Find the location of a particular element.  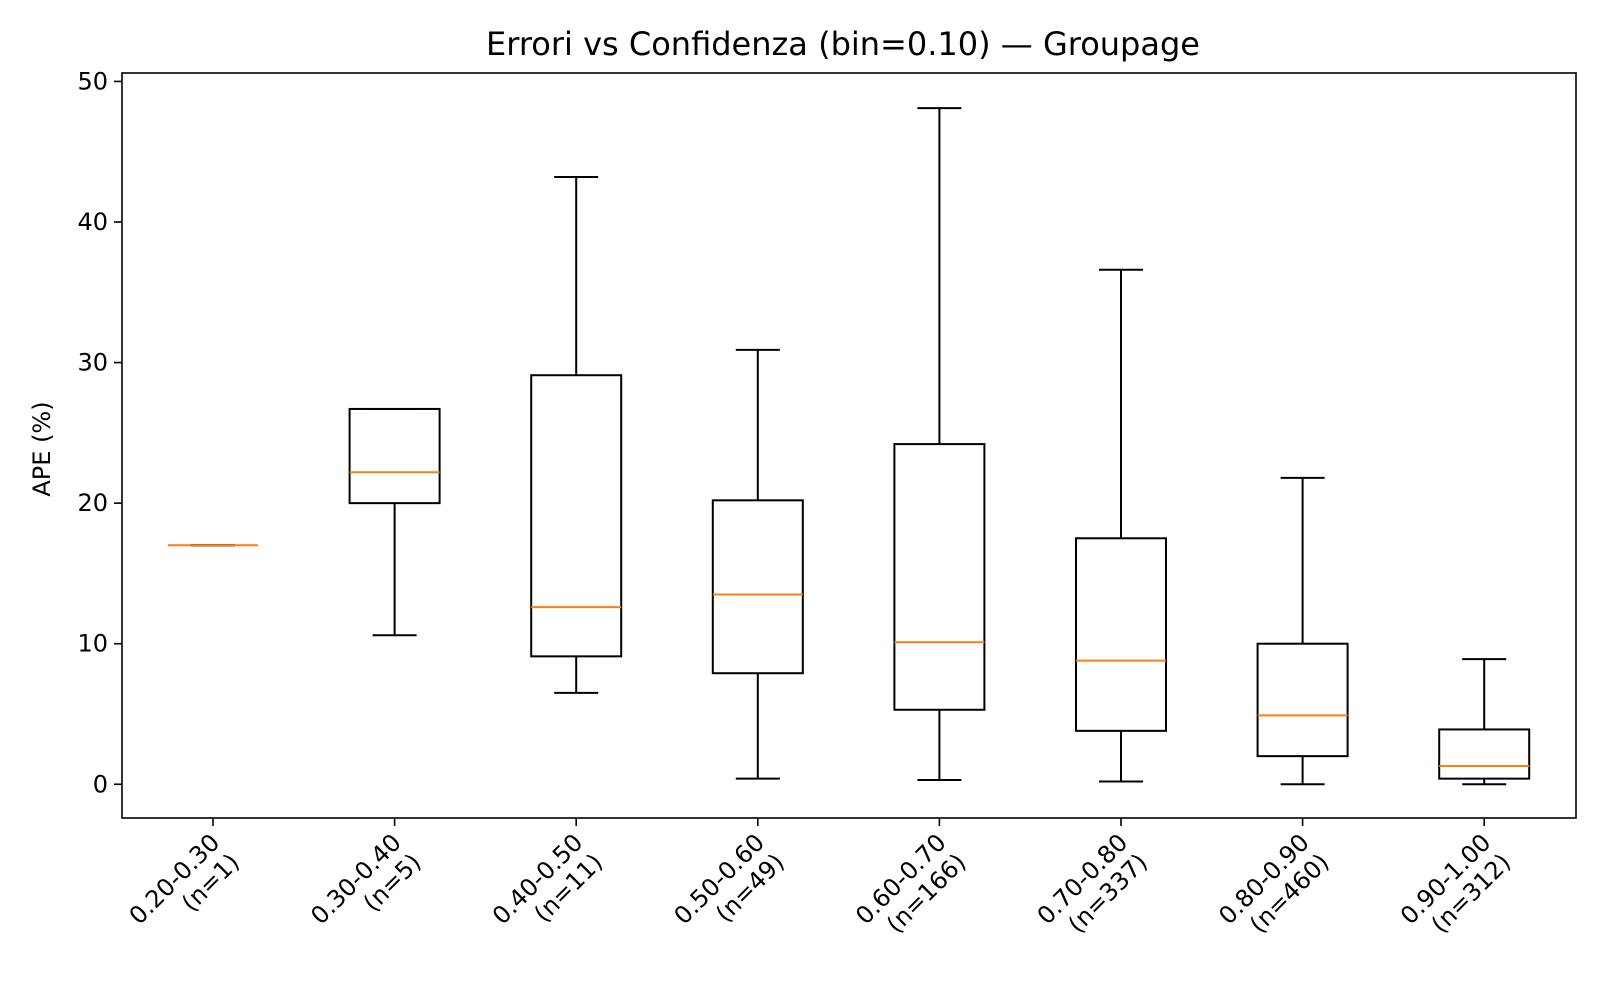

box-3-iqr is located at coordinates (576, 516).